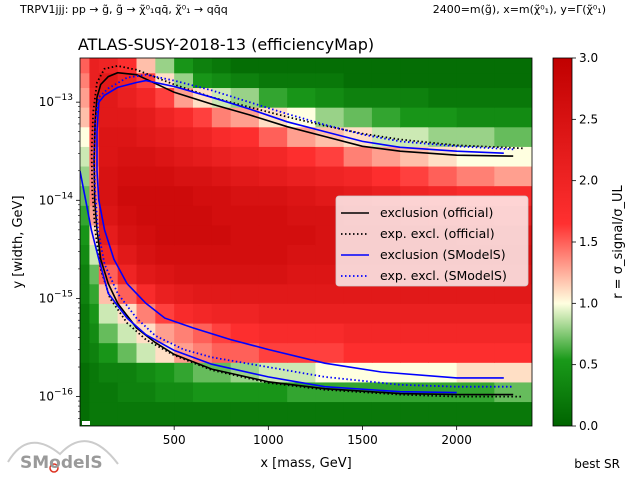 The image size is (640, 480). Describe the element at coordinates (588, 119) in the screenshot. I see `colorbar-tick-label: 2.5` at that location.